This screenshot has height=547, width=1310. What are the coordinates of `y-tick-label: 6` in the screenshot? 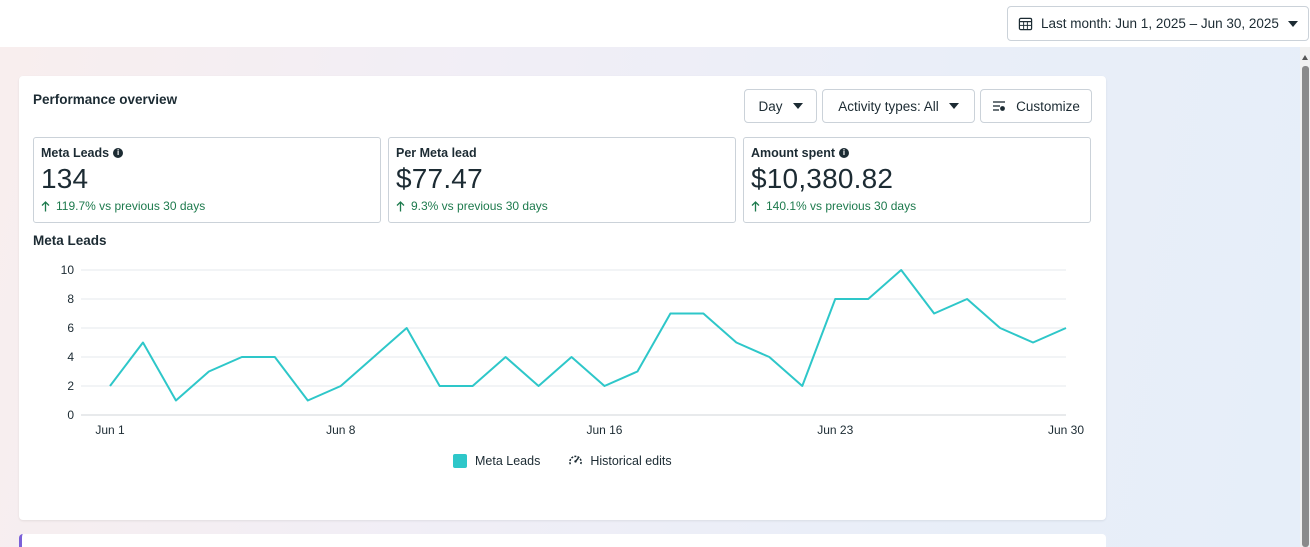 It's located at (70, 328).